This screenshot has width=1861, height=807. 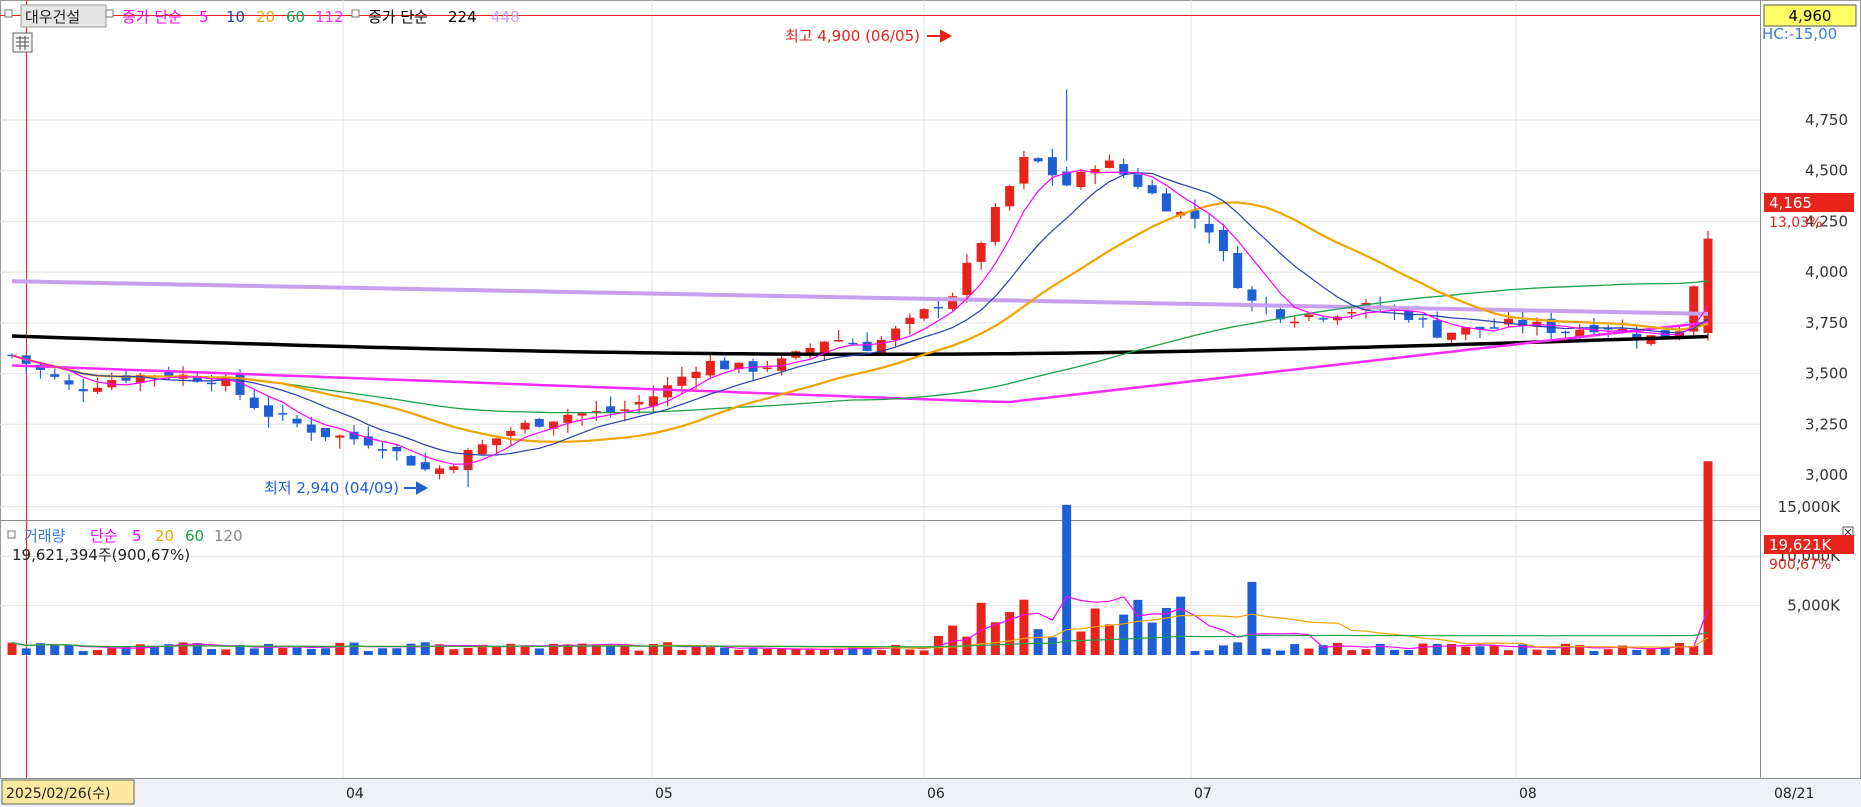 I want to click on price-tick-label: 3,750, so click(x=1826, y=323).